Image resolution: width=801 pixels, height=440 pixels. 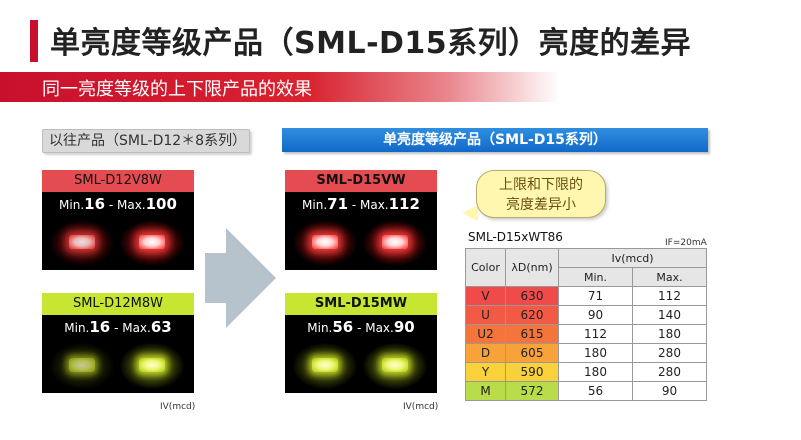 I want to click on table-row: M 572 56 90, so click(x=586, y=391).